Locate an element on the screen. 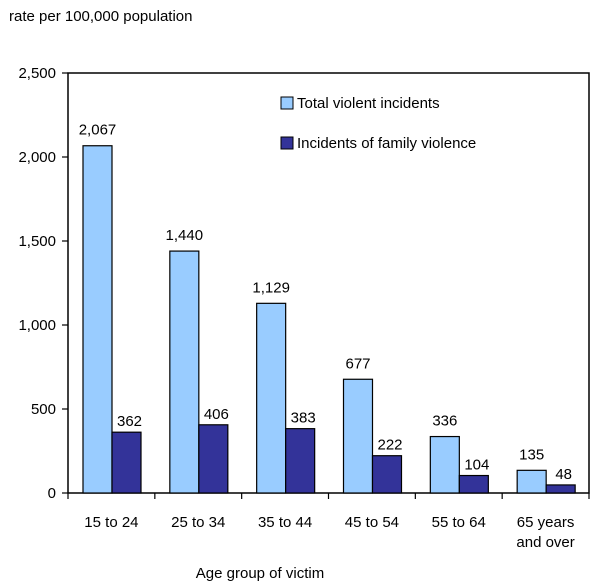 Image resolution: width=590 pixels, height=585 pixels. y-tick-label: 2,000 is located at coordinates (37, 157).